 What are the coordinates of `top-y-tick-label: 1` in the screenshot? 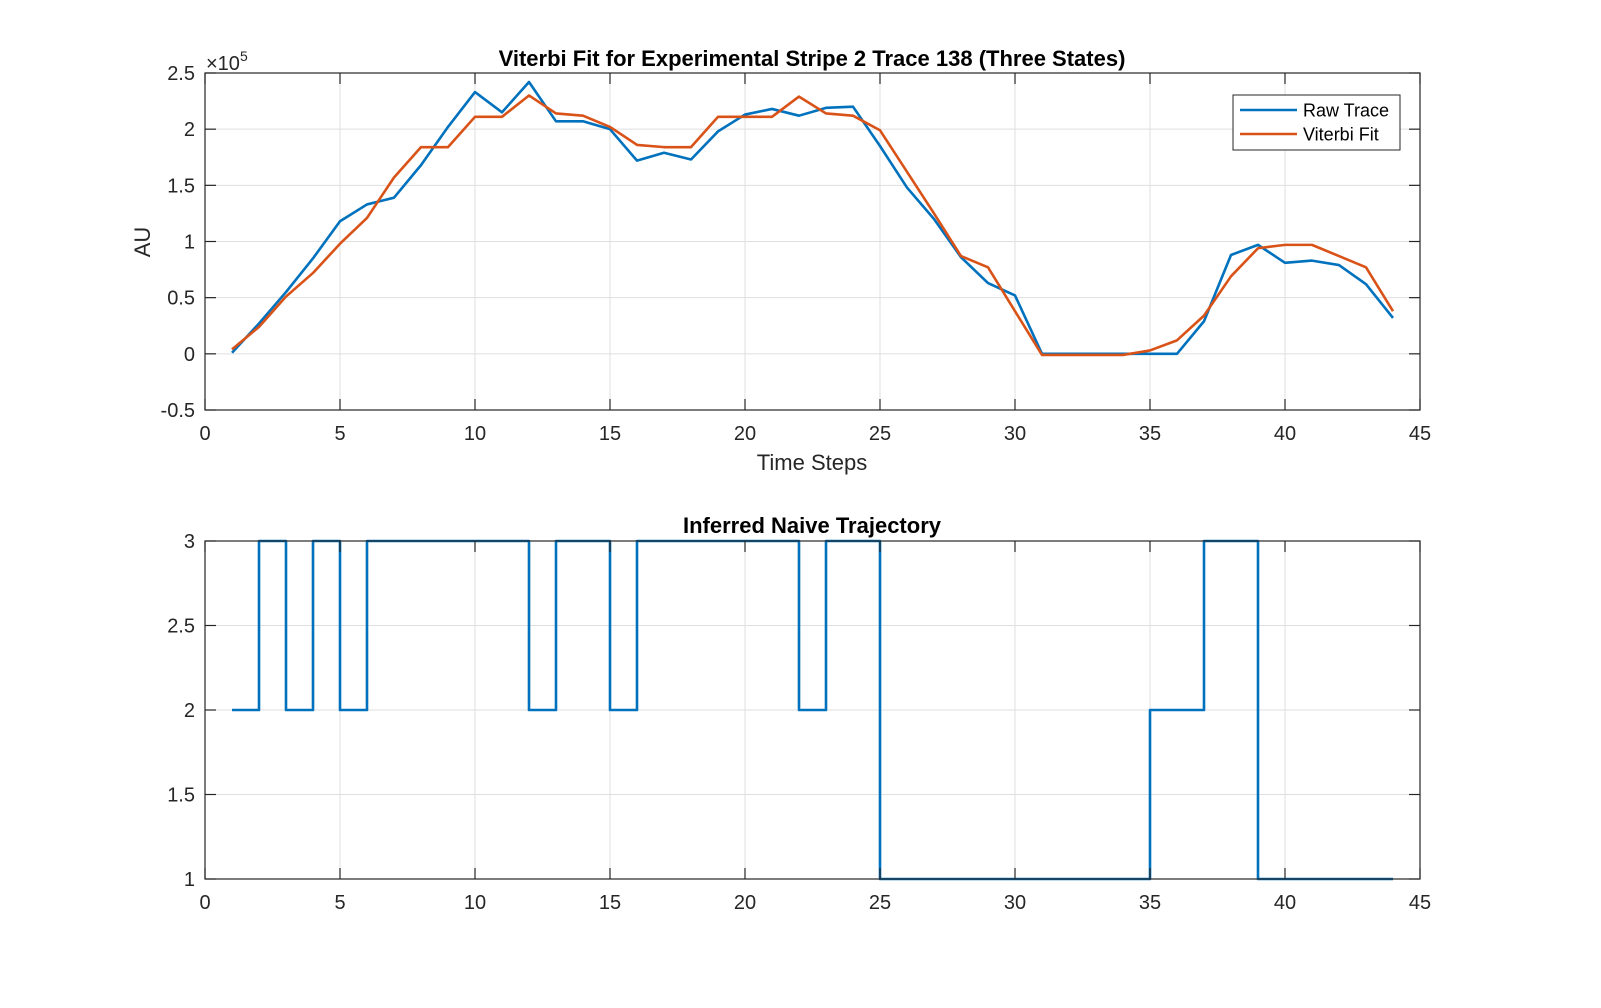 It's located at (189, 243).